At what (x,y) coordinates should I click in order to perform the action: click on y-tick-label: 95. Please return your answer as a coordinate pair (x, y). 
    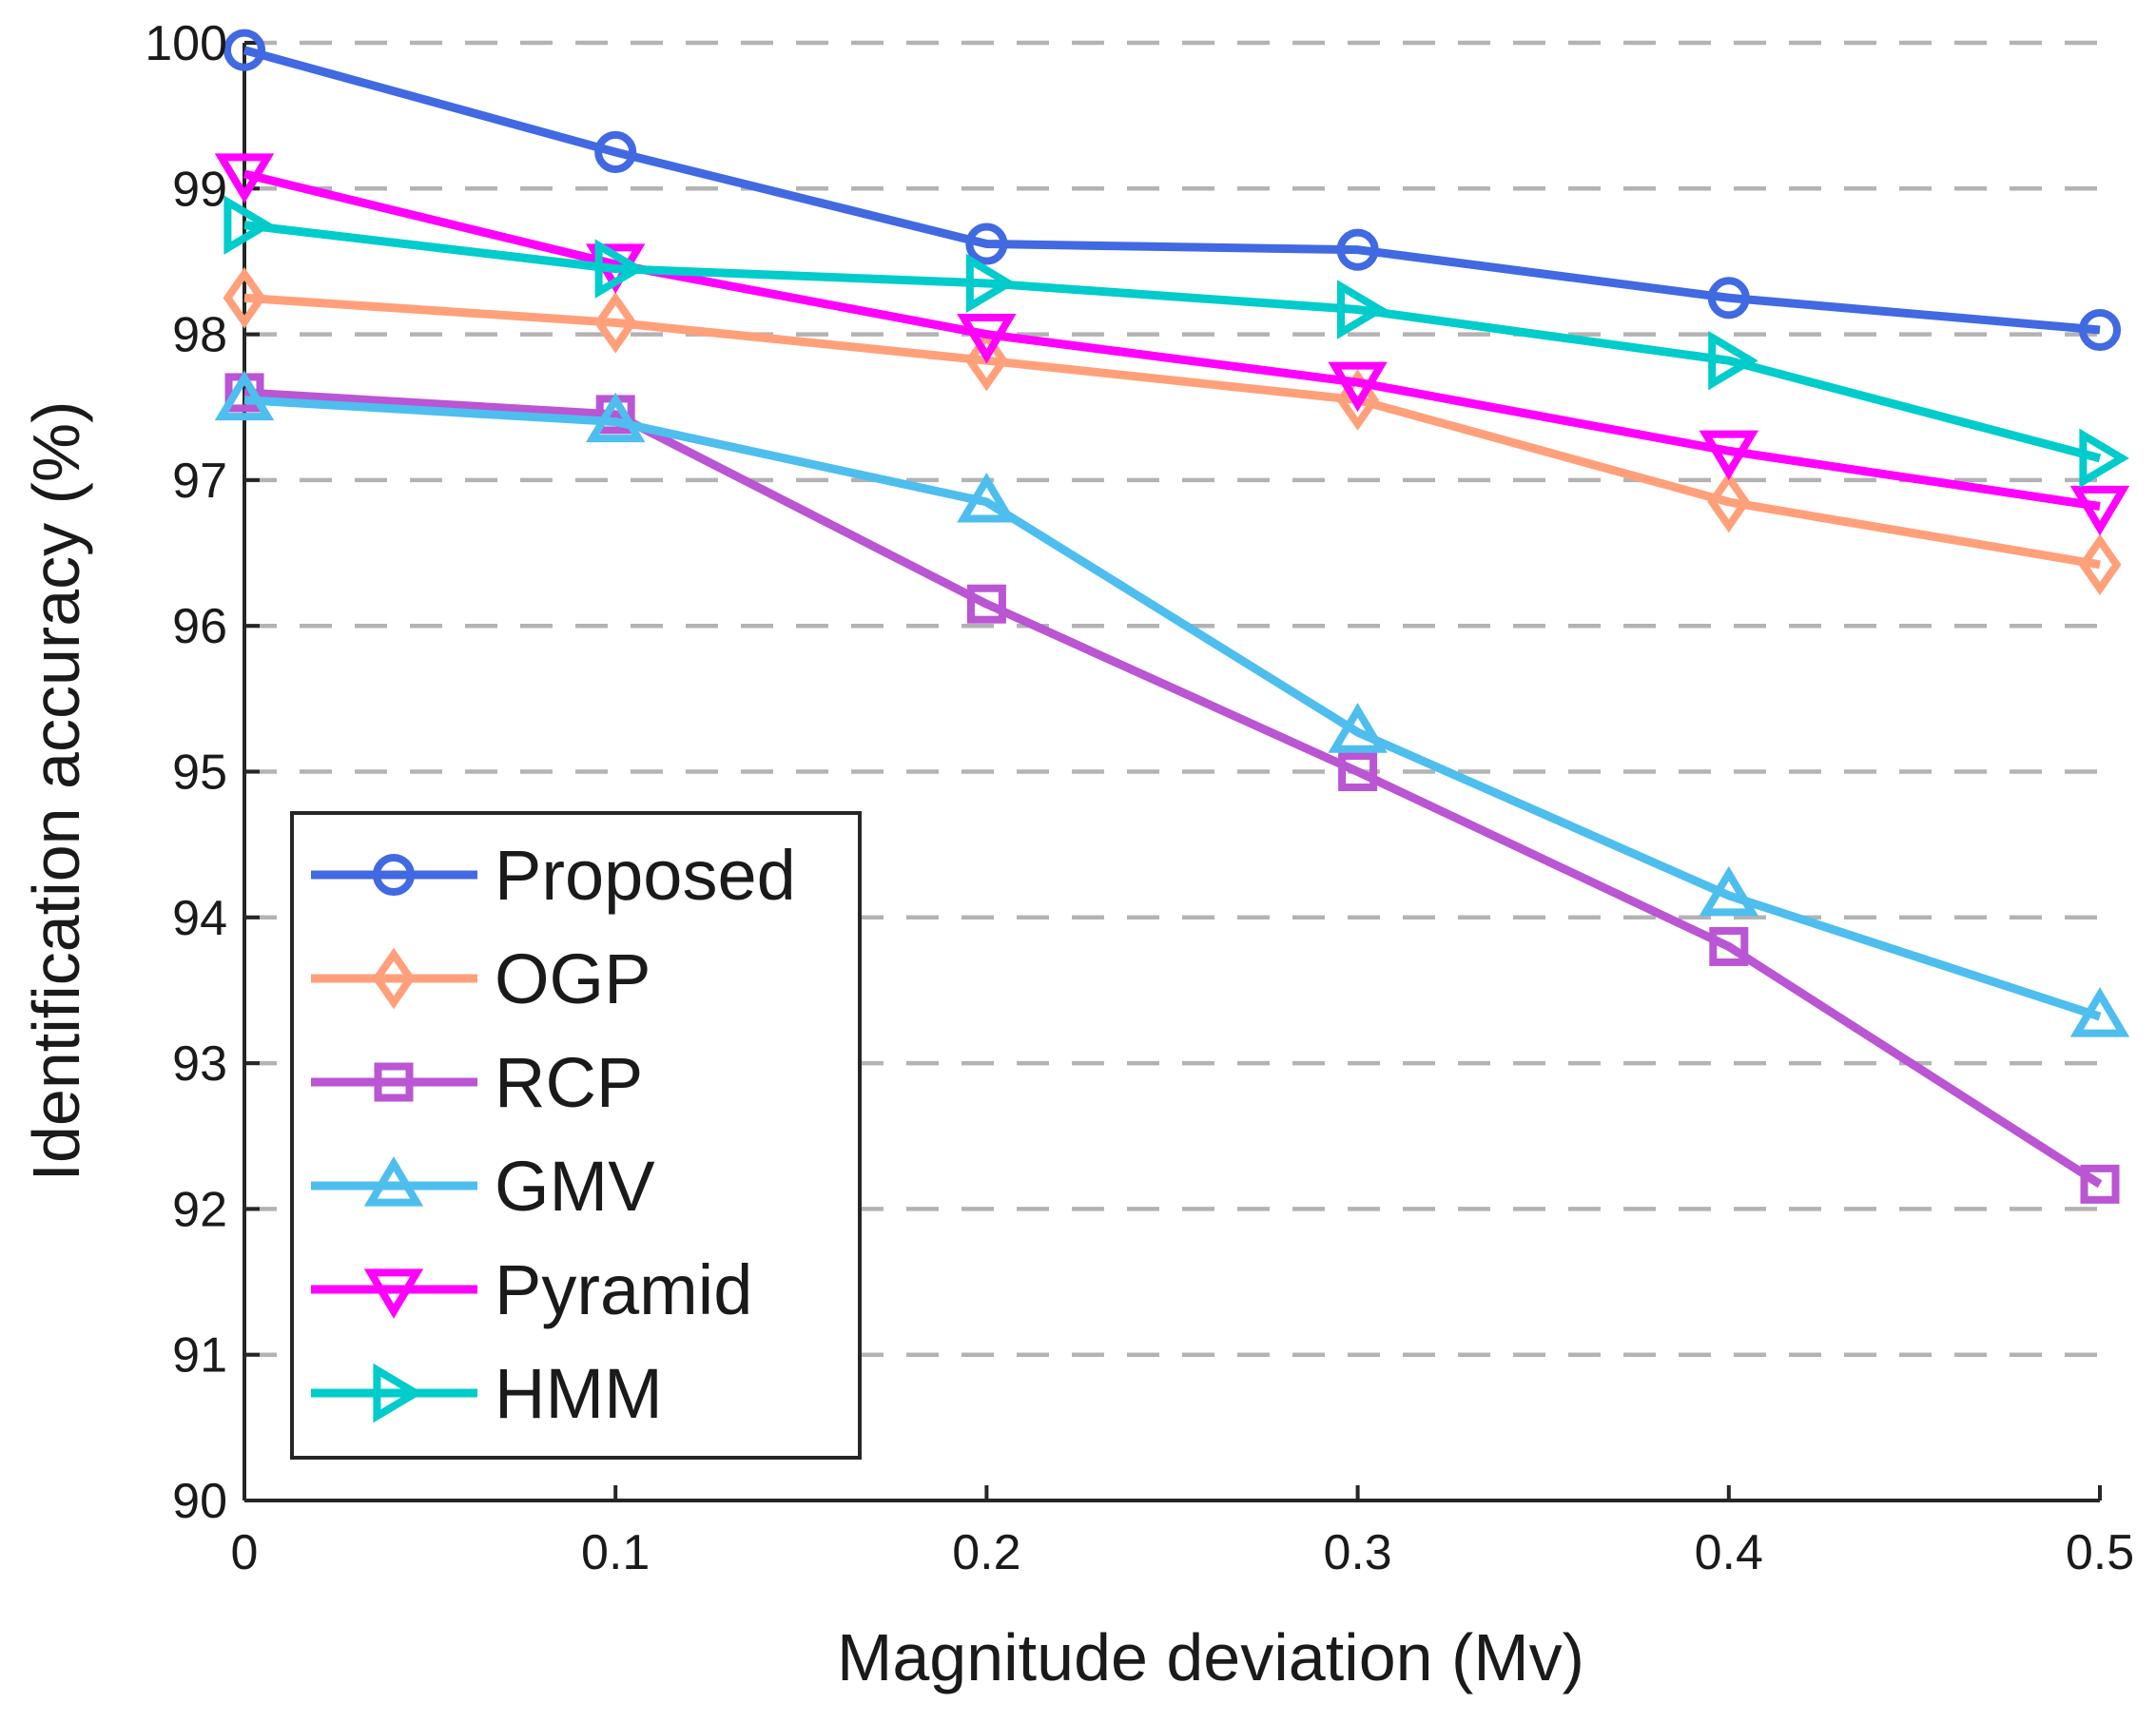
    Looking at the image, I should click on (199, 773).